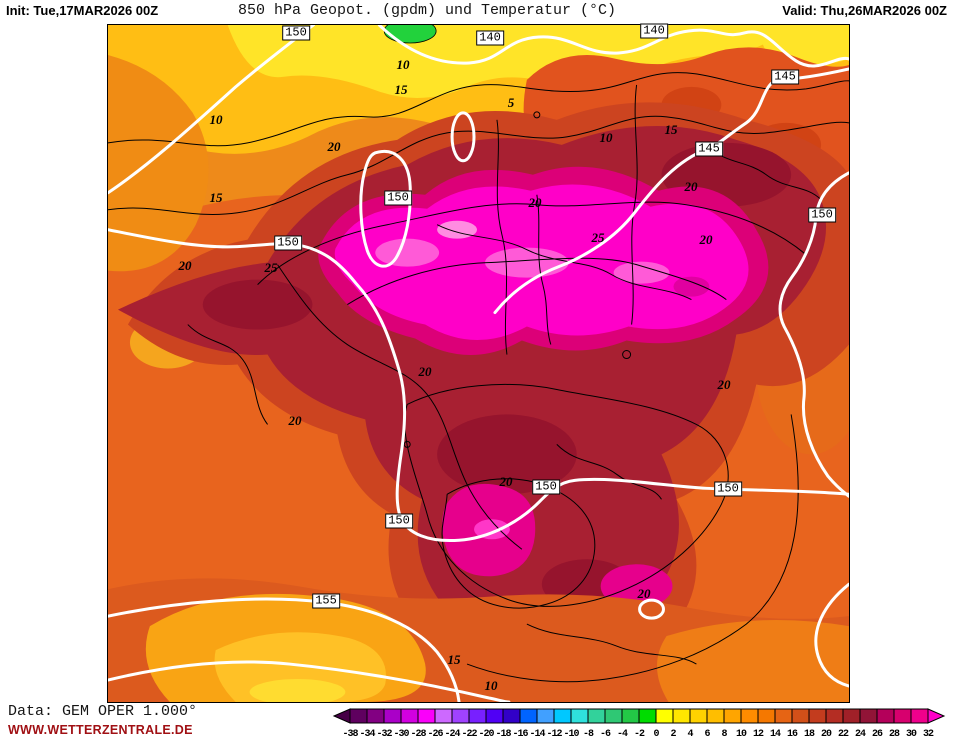 The height and width of the screenshot is (745, 959). I want to click on scale-tick-label: 32, so click(928, 734).